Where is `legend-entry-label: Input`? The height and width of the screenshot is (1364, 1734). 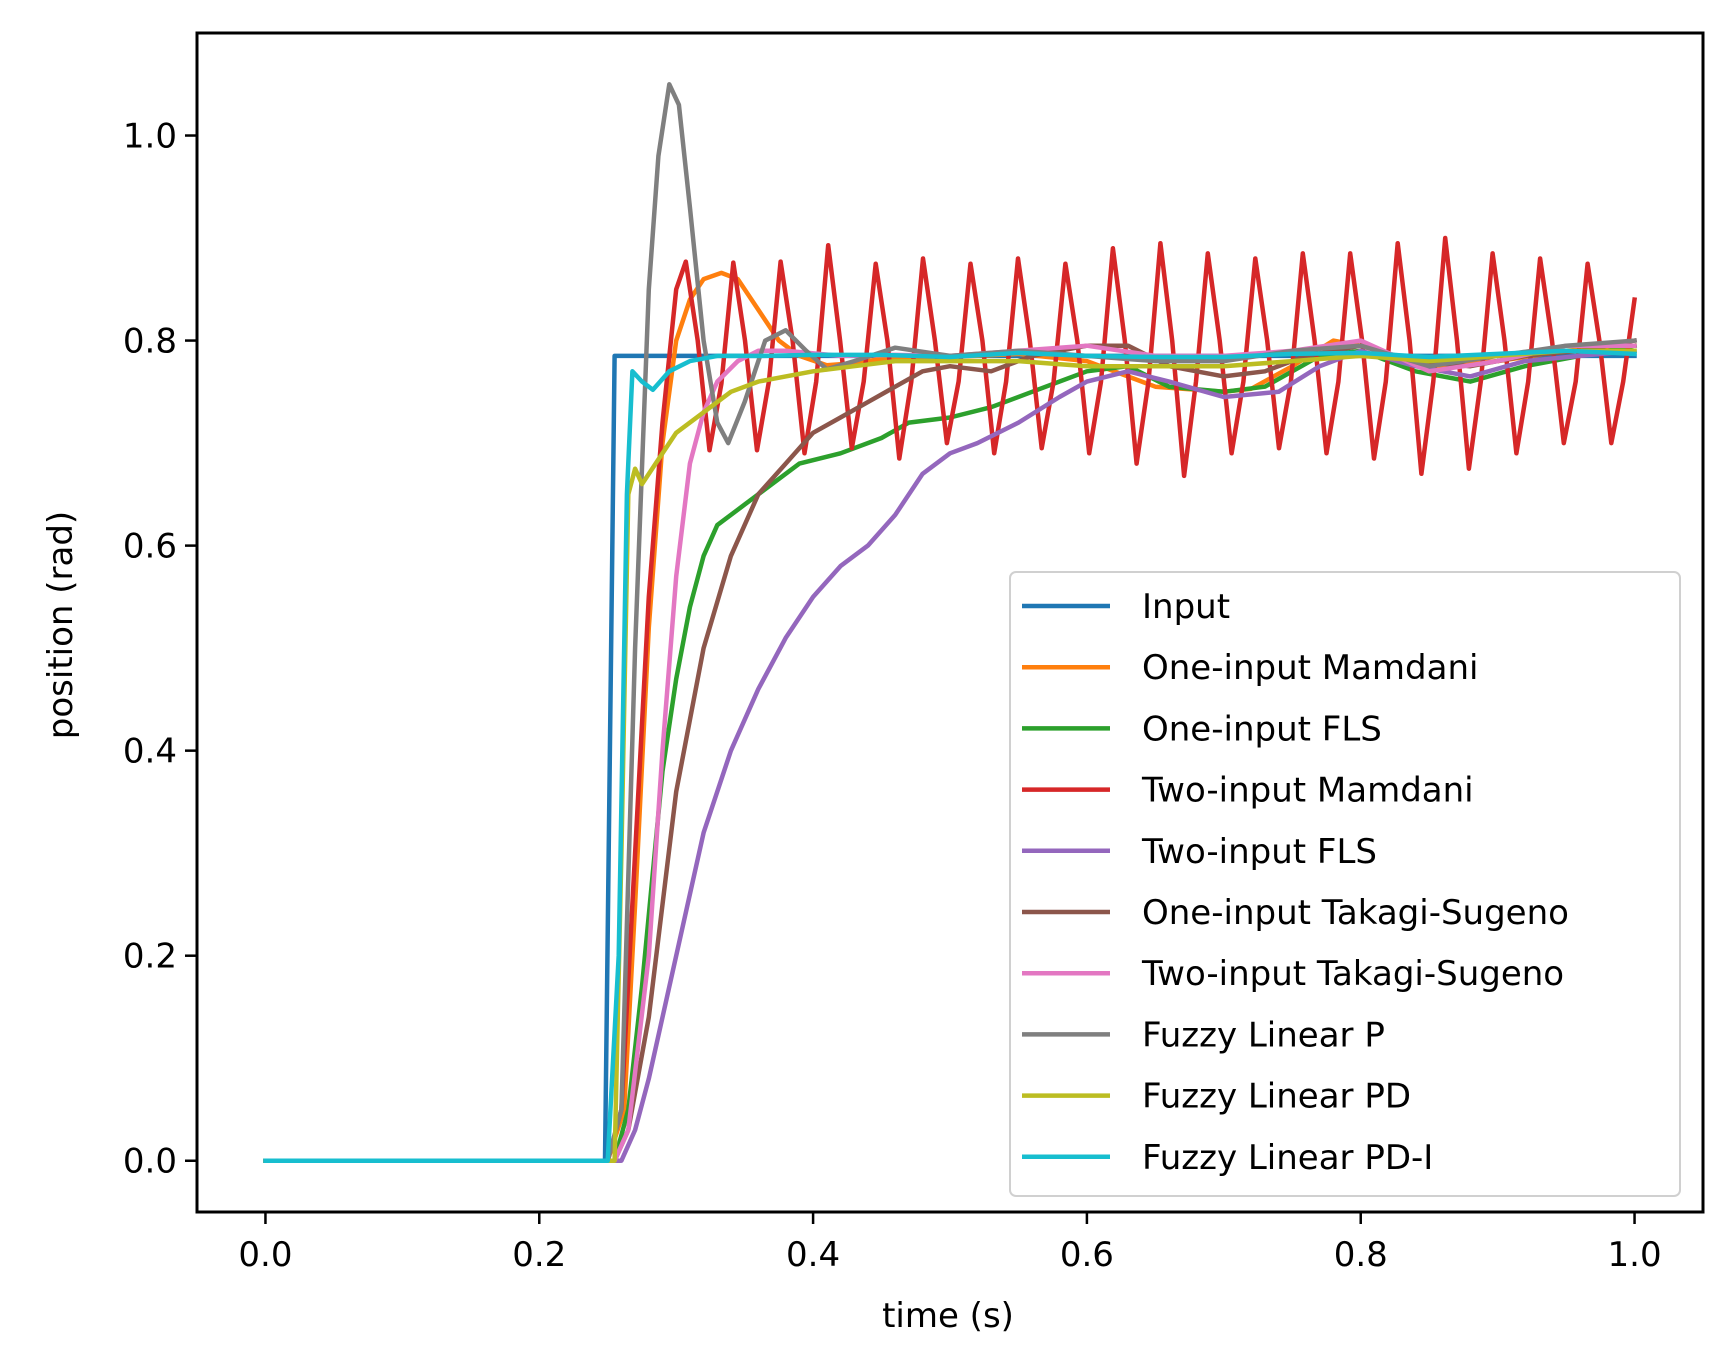
legend-entry-label: Input is located at coordinates (1186, 607).